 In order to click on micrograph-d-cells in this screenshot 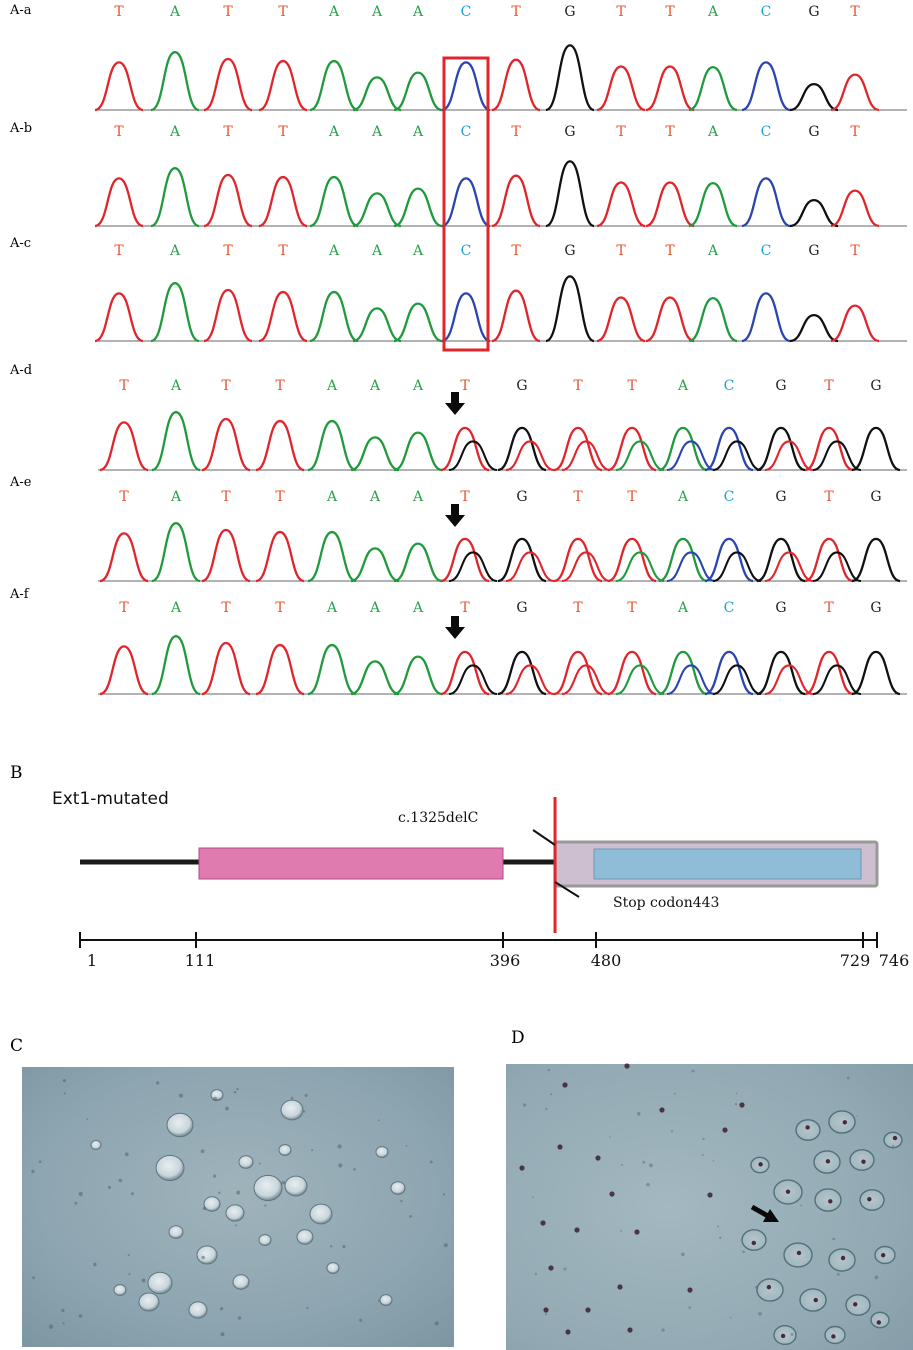, I will do `click(711, 1204)`.